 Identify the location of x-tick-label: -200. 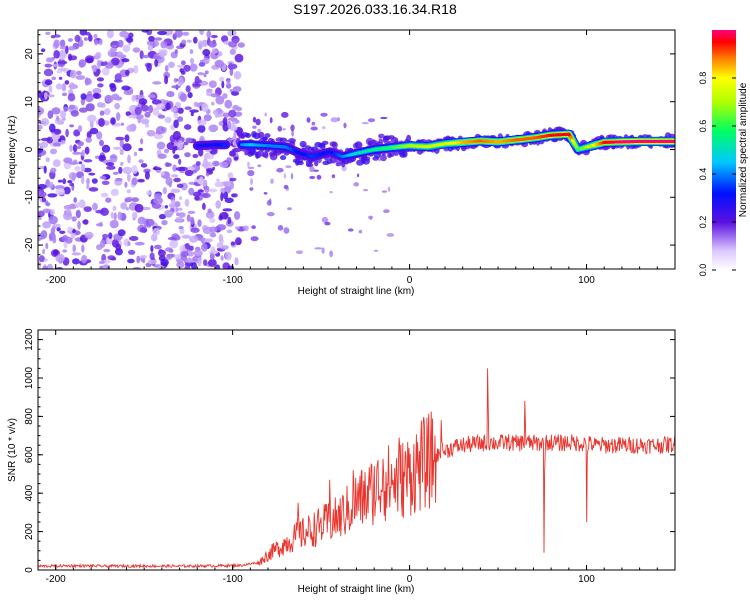
(56, 280).